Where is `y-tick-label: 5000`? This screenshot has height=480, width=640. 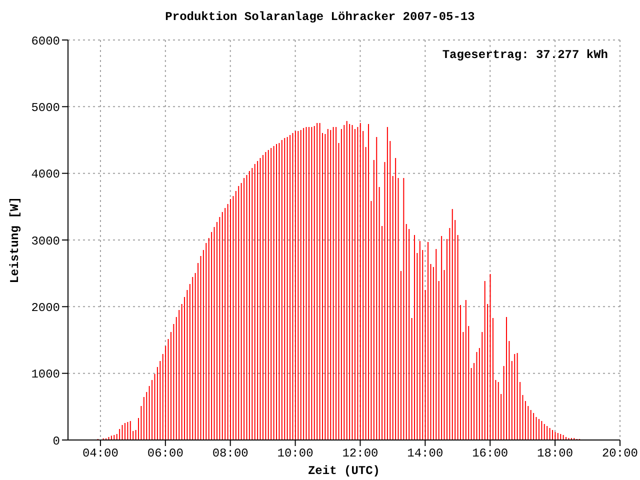 y-tick-label: 5000 is located at coordinates (45, 107).